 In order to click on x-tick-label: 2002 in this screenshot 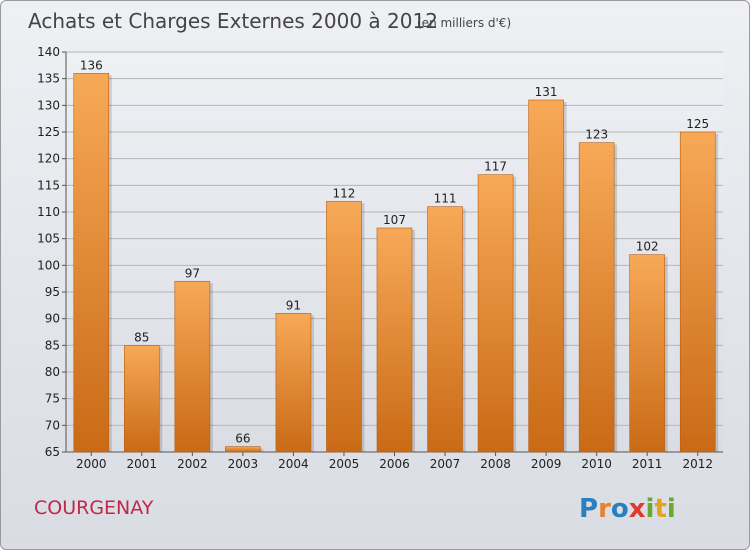, I will do `click(192, 464)`.